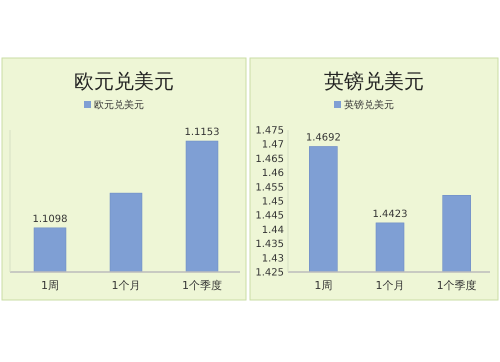  What do you see at coordinates (273, 174) in the screenshot?
I see `y-tick-label: 1.46` at bounding box center [273, 174].